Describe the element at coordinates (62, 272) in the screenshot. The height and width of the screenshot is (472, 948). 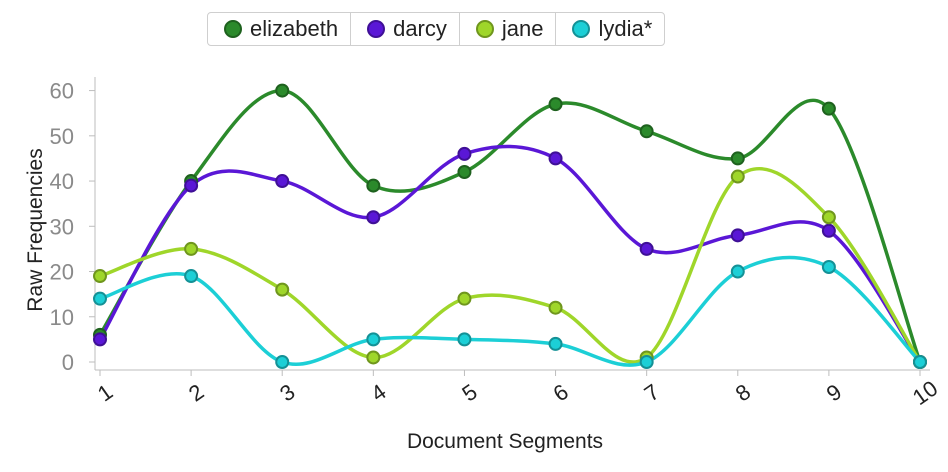
I see `y-tick-label: 20` at that location.